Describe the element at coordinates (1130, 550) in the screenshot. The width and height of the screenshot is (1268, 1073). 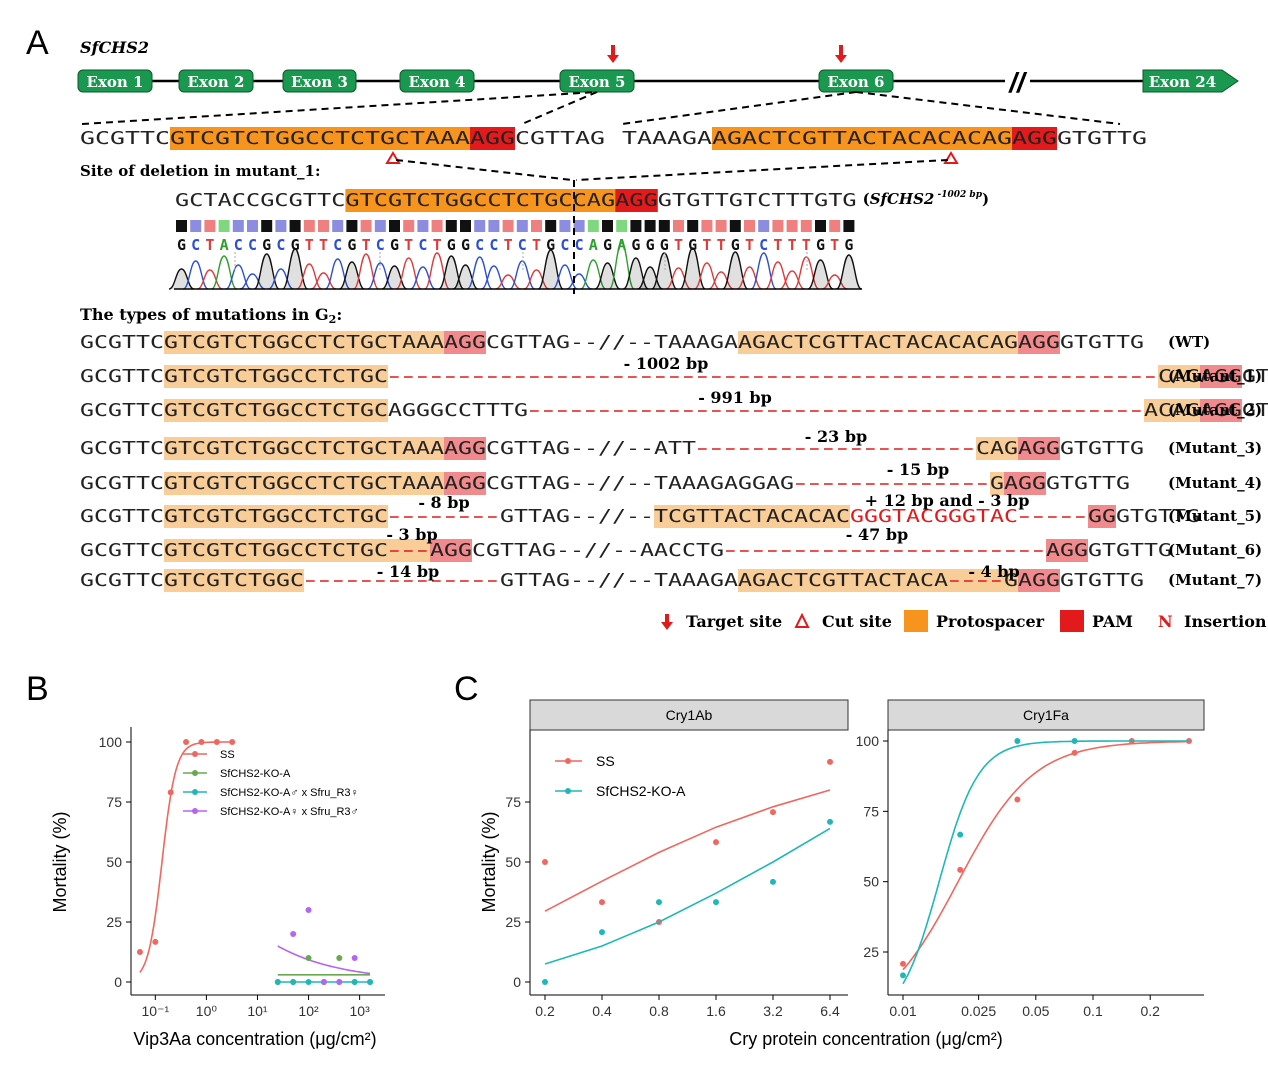
I see `sequence-text: GTGTTG` at that location.